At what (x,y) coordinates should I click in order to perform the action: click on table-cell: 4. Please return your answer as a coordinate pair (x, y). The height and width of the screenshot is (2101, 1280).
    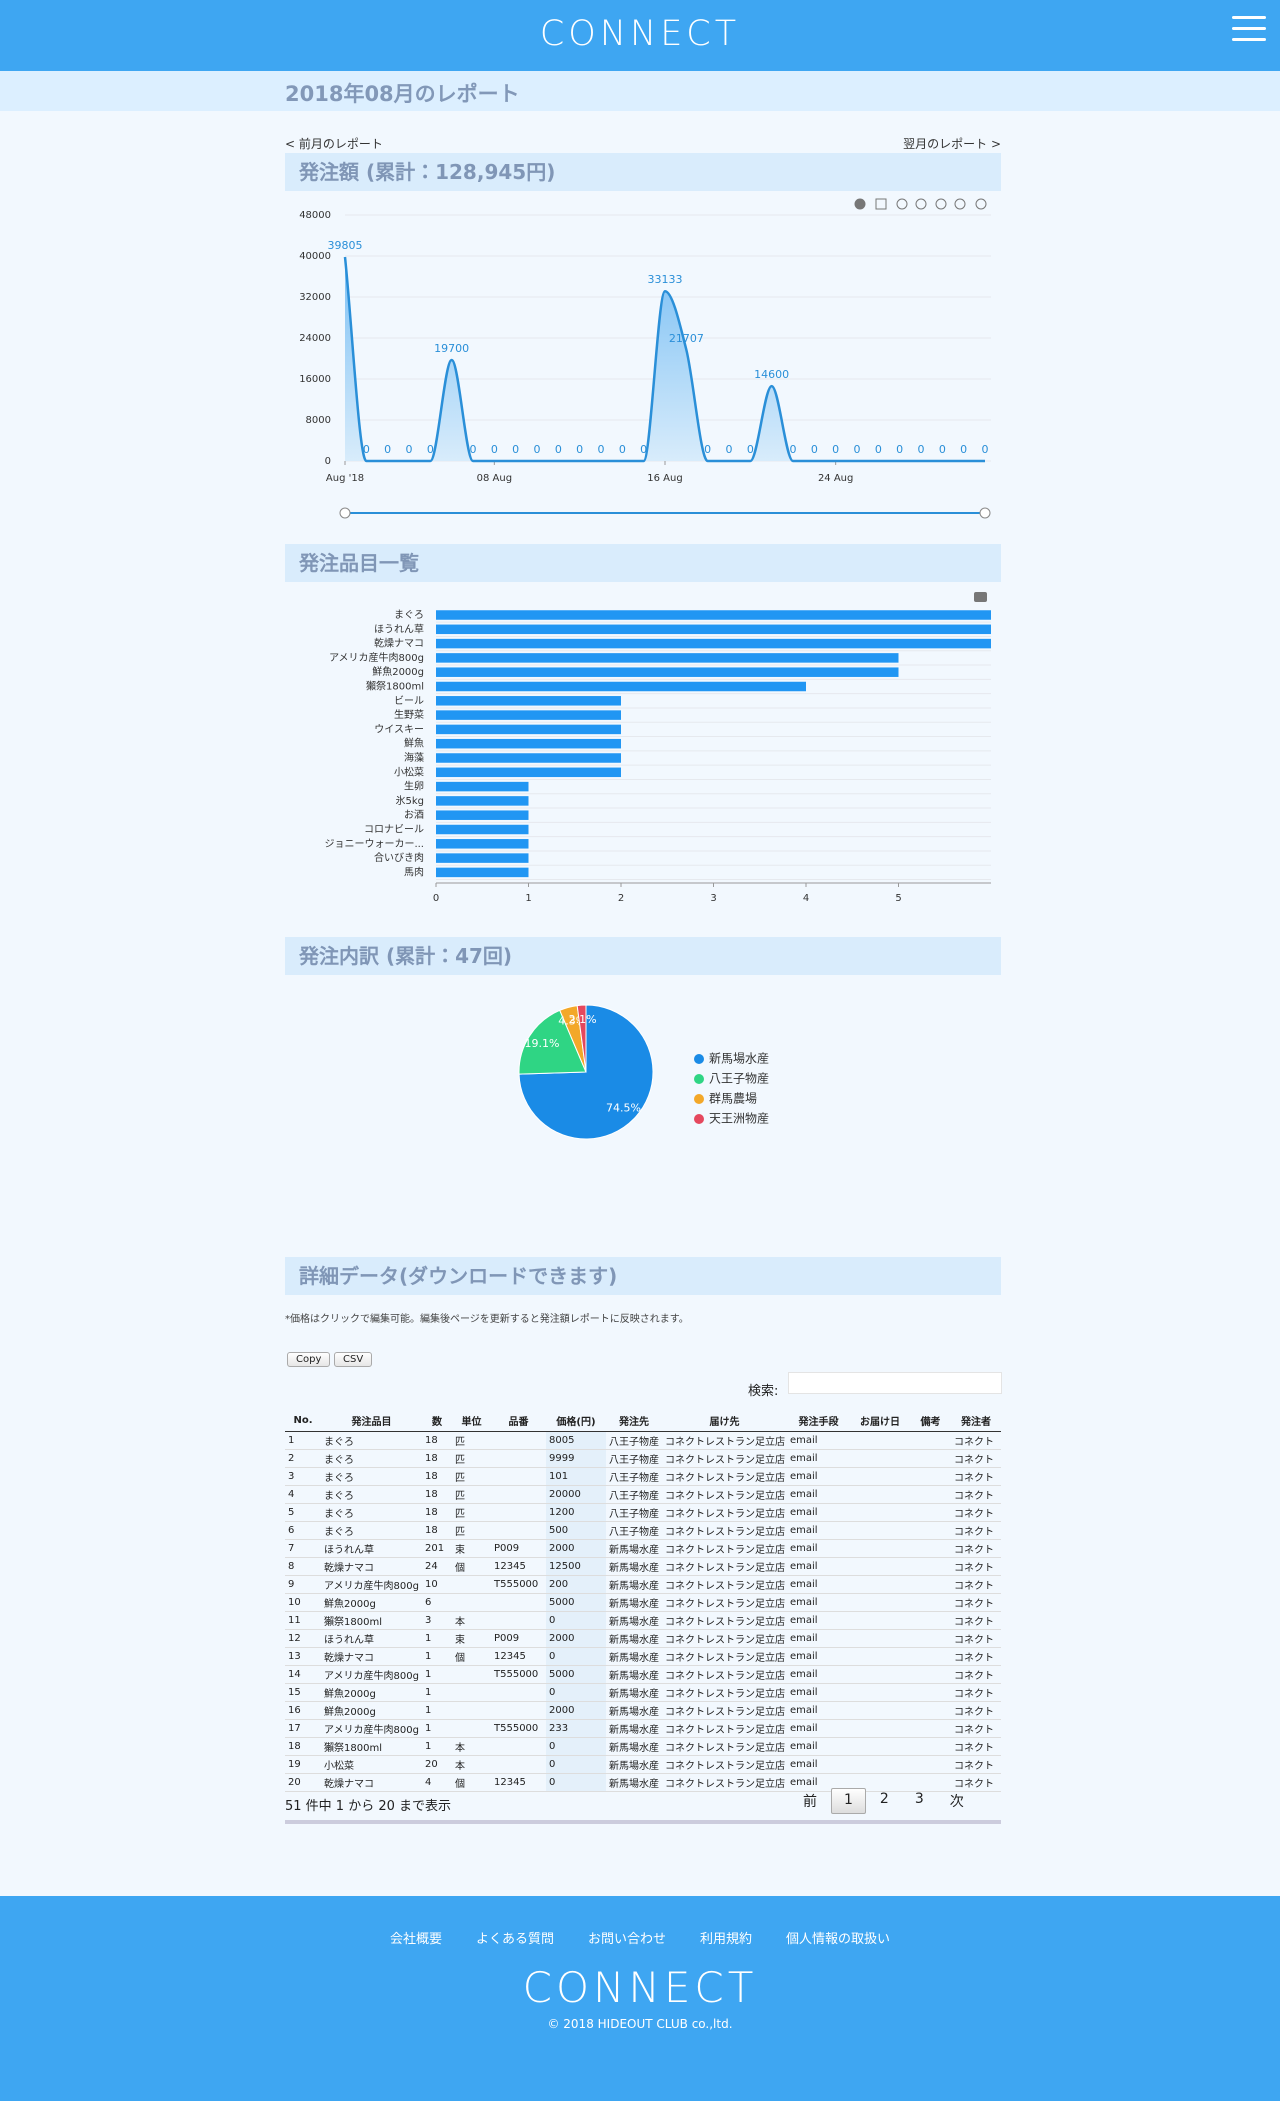
    Looking at the image, I should click on (437, 1782).